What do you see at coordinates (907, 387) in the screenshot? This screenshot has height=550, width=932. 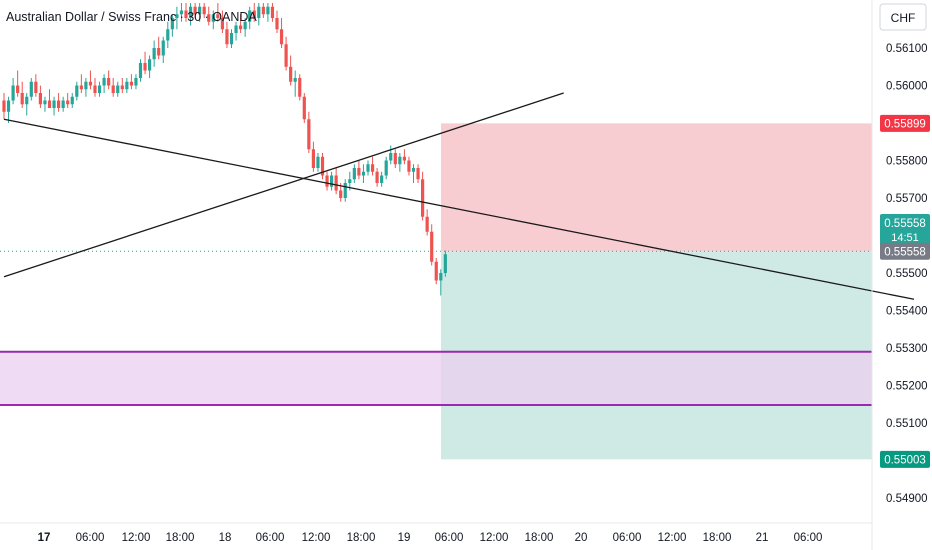 I see `price-tick-label: 0.55200` at bounding box center [907, 387].